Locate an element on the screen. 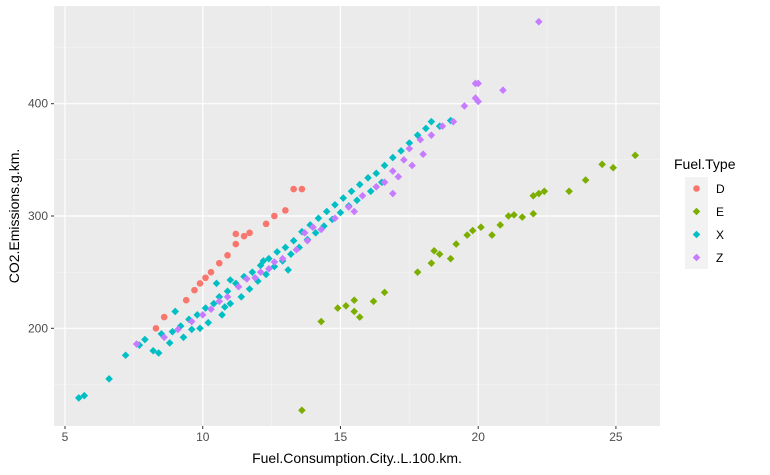 The width and height of the screenshot is (770, 475). y-axis-title: CO2.Emissions.g.km. is located at coordinates (14, 216).